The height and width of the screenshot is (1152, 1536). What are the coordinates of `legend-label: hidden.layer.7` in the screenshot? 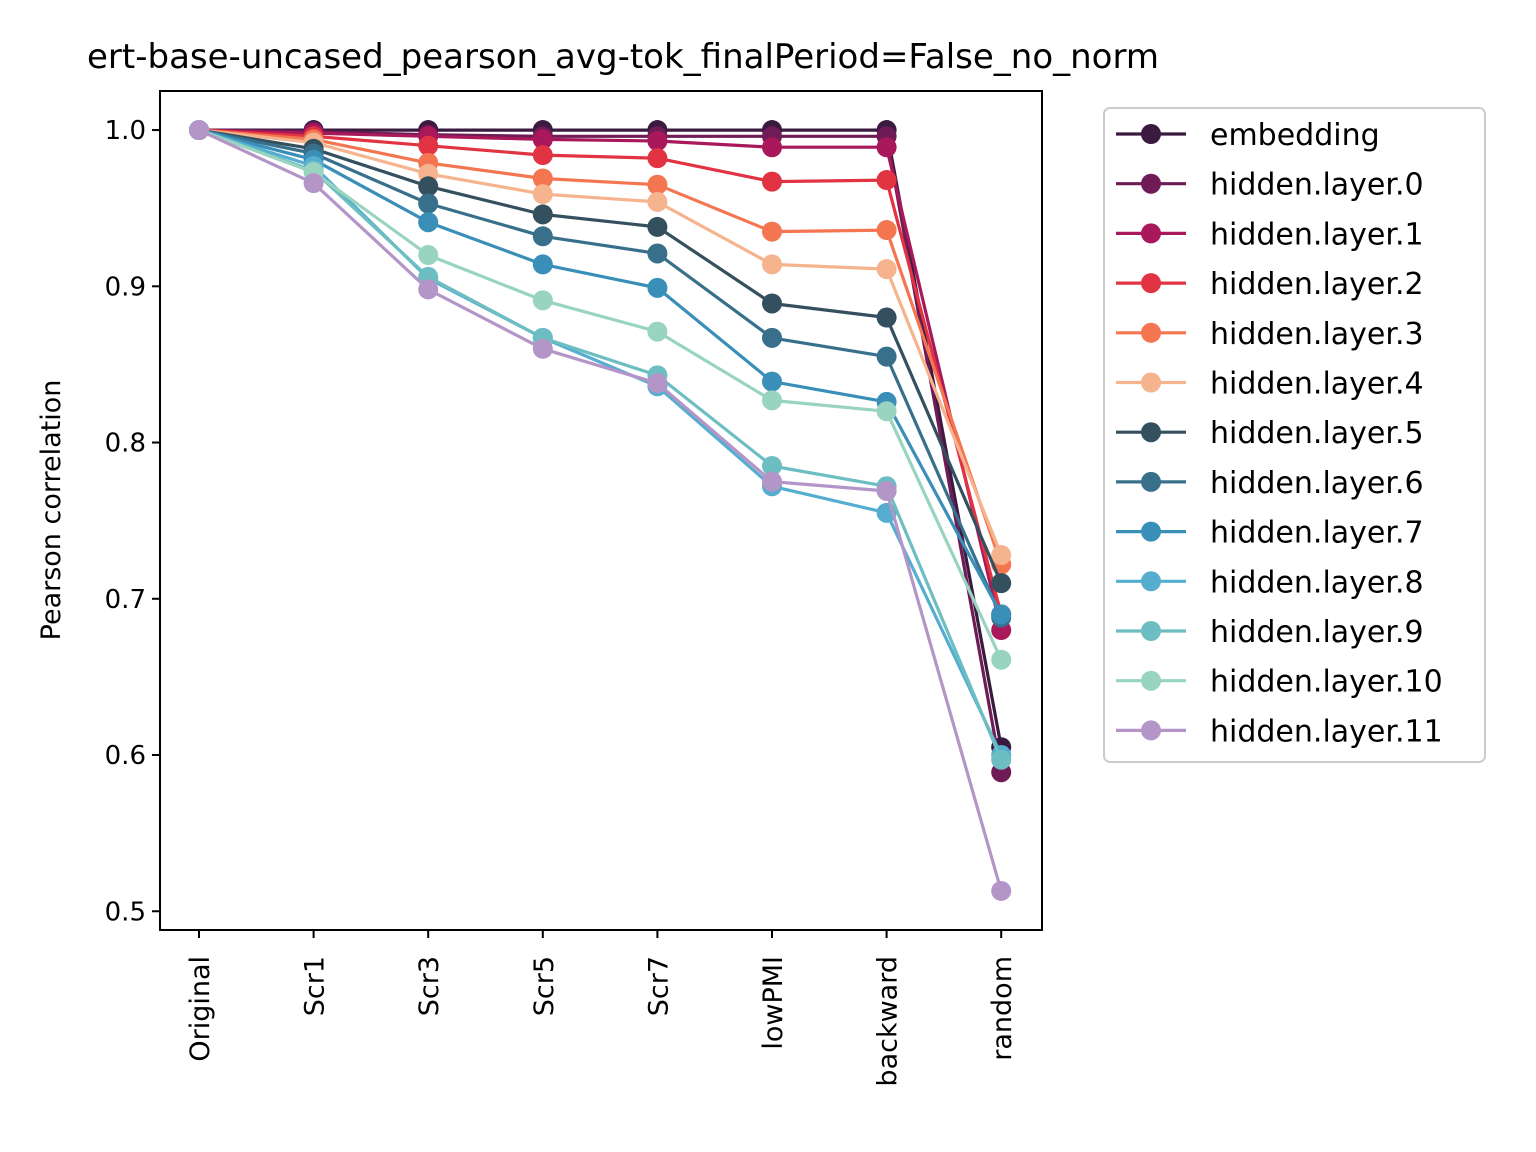 It's located at (1317, 533).